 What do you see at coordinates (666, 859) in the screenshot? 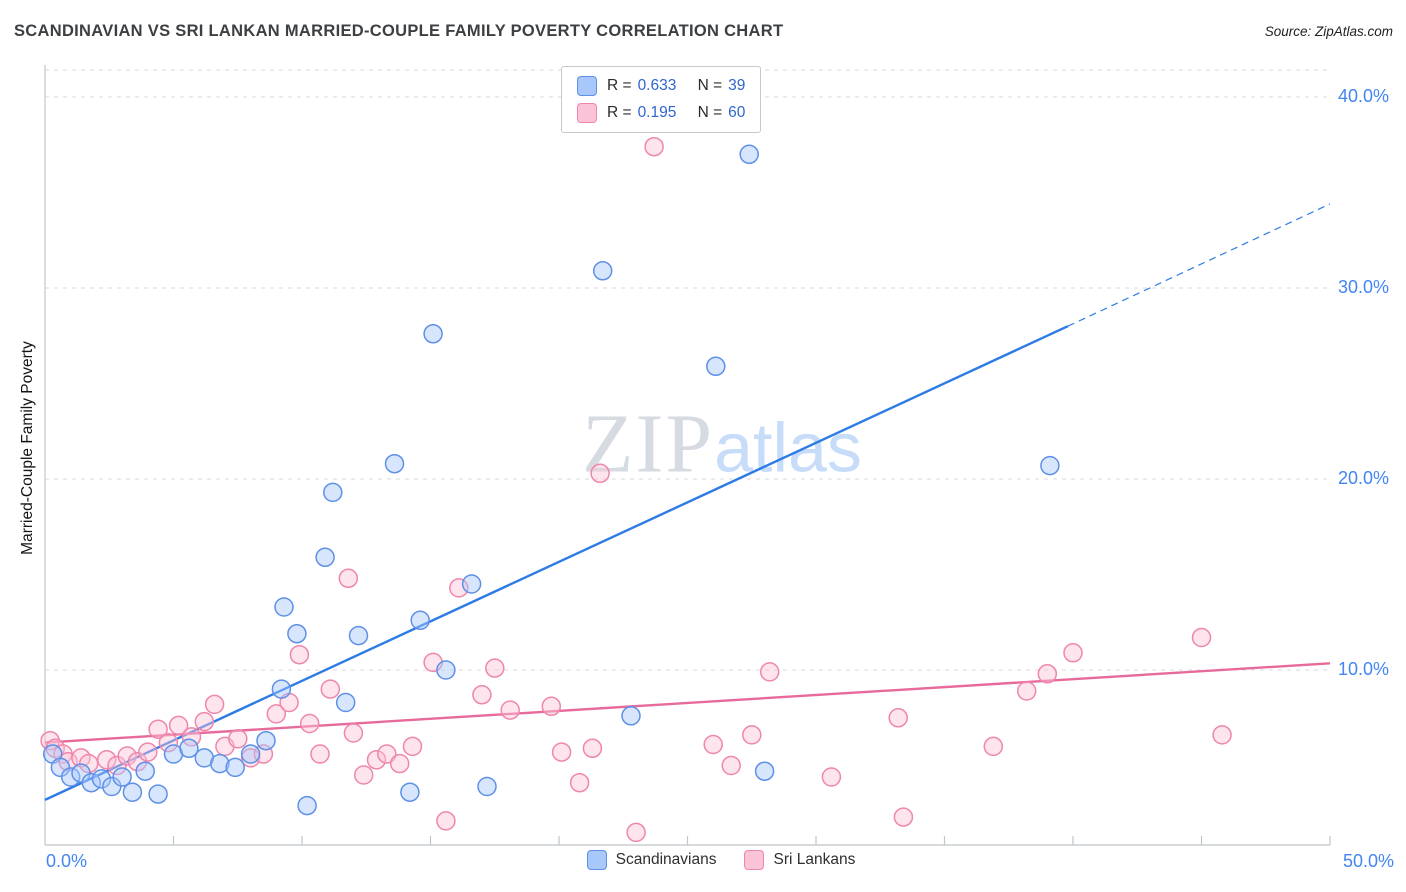
I see `legend-label-scandinavians: Scandinavians` at bounding box center [666, 859].